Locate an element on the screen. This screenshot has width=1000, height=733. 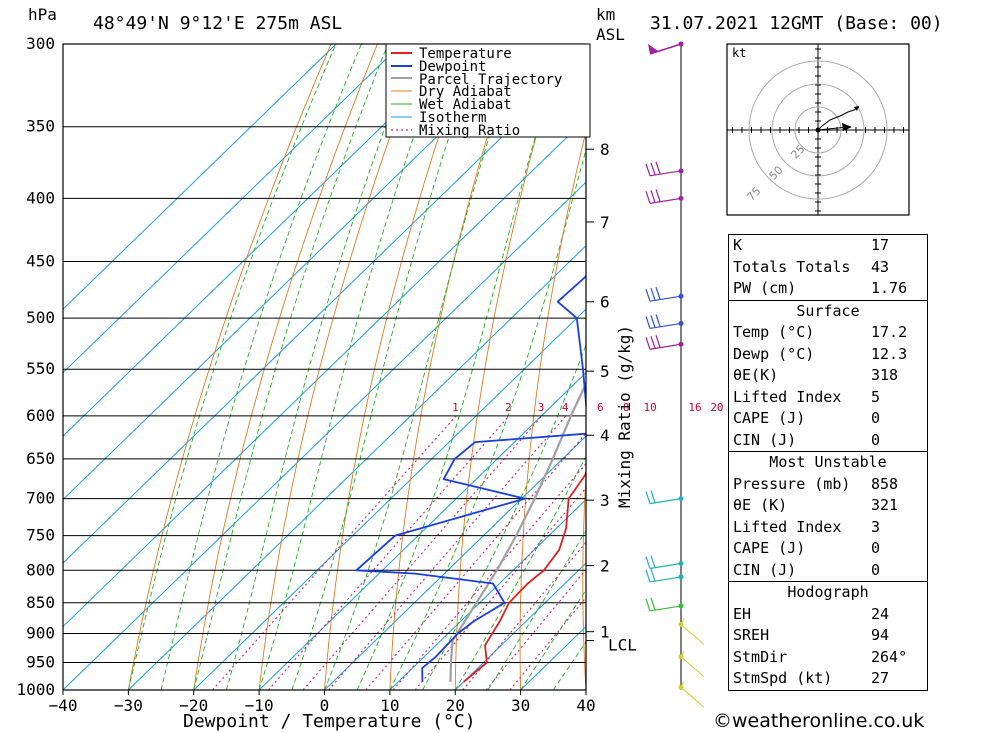
hodograph-title: Hodograph is located at coordinates (828, 592).